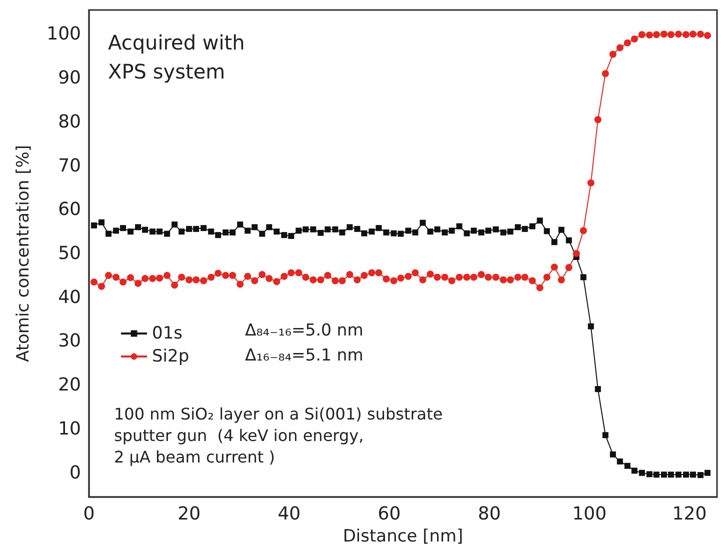  What do you see at coordinates (289, 514) in the screenshot?
I see `x-tick-label: 40` at bounding box center [289, 514].